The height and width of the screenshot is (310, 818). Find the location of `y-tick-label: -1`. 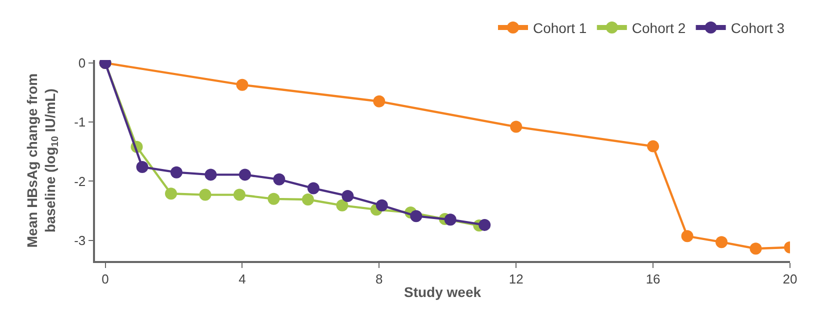

y-tick-label: -1 is located at coordinates (80, 122).